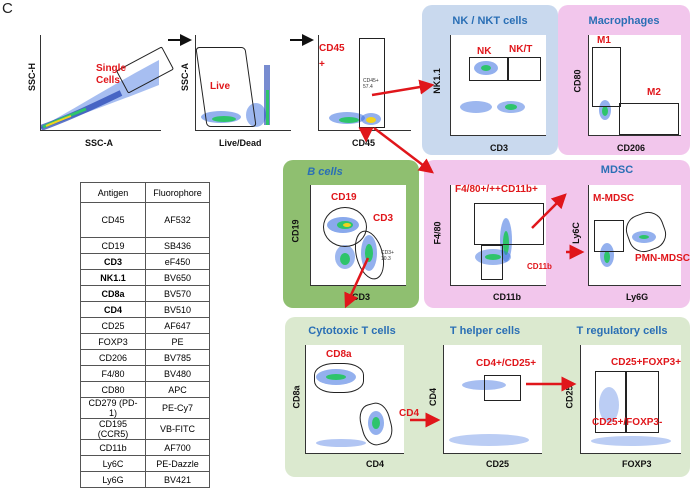  Describe the element at coordinates (177, 357) in the screenshot. I see `fluorophore-cell: BV785` at that location.